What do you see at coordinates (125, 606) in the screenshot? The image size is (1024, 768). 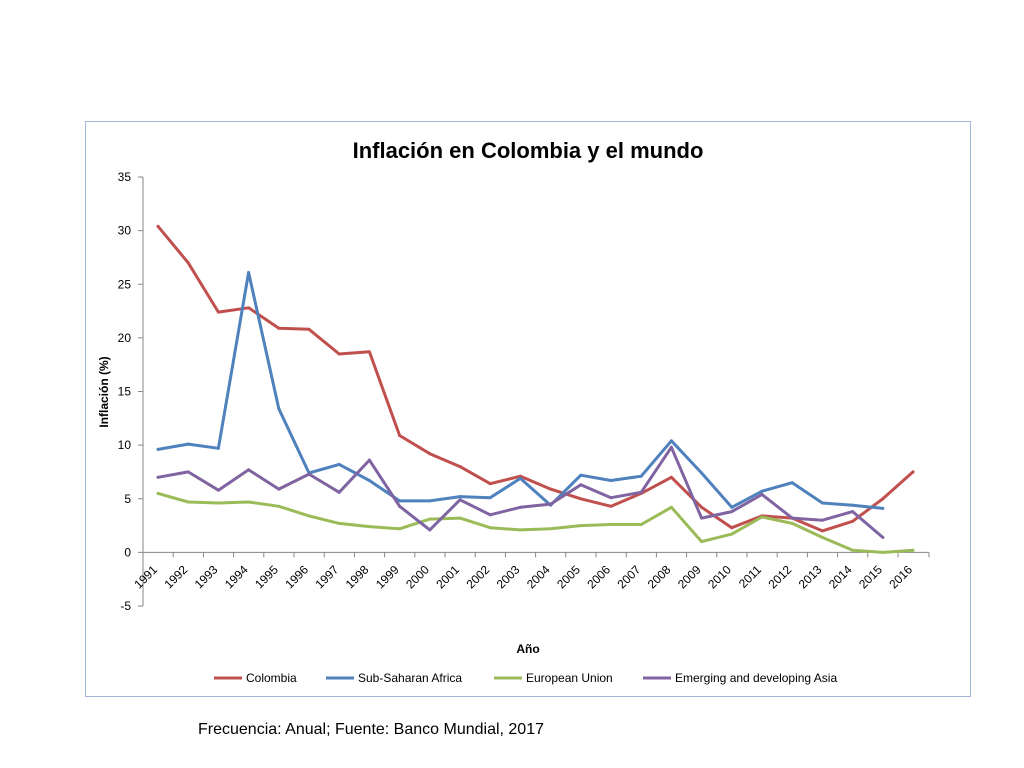 I see `y-tick-label: -5` at bounding box center [125, 606].